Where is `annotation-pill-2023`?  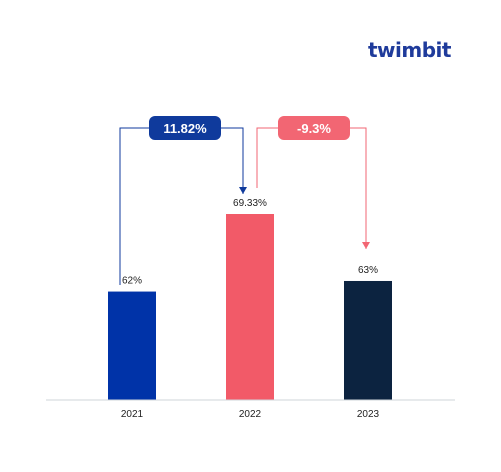
annotation-pill-2023 is located at coordinates (314, 128).